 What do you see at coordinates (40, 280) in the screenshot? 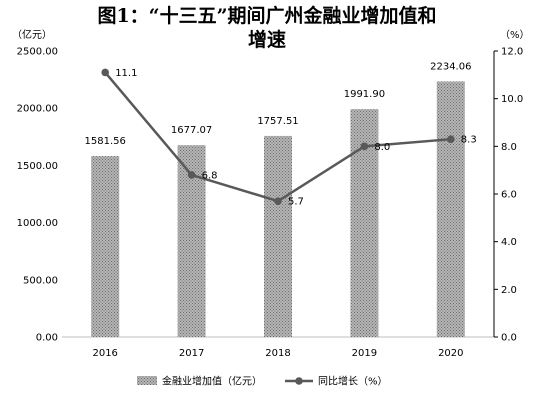
I see `left-tick-label: 500.00` at bounding box center [40, 280].